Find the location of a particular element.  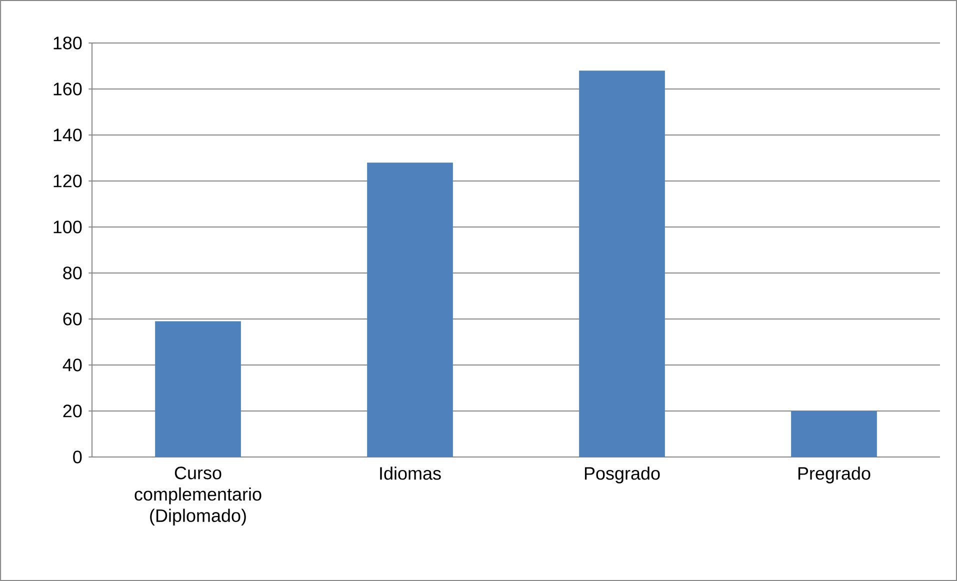

y-tick-label: 140 is located at coordinates (68, 135).